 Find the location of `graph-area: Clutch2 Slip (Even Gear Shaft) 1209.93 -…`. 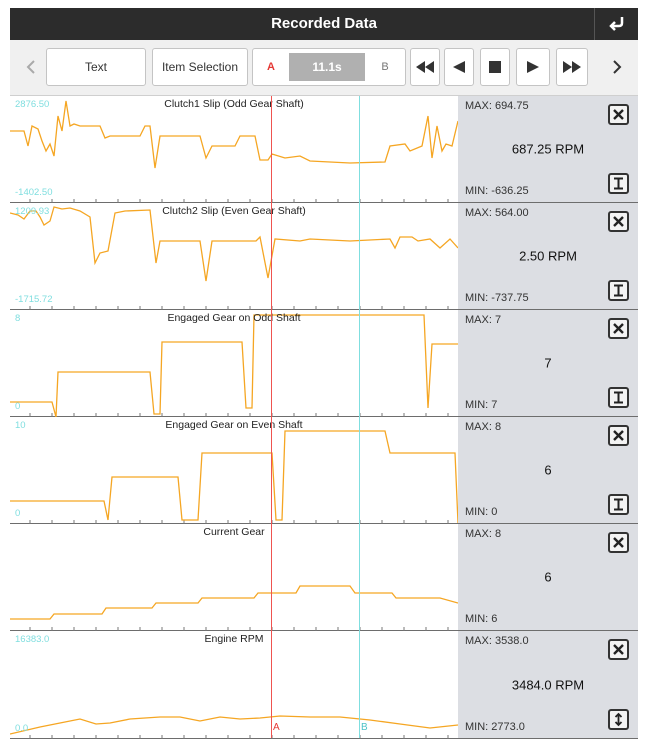

graph-area: Clutch2 Slip (Even Gear Shaft) 1209.93 -… is located at coordinates (234, 256).